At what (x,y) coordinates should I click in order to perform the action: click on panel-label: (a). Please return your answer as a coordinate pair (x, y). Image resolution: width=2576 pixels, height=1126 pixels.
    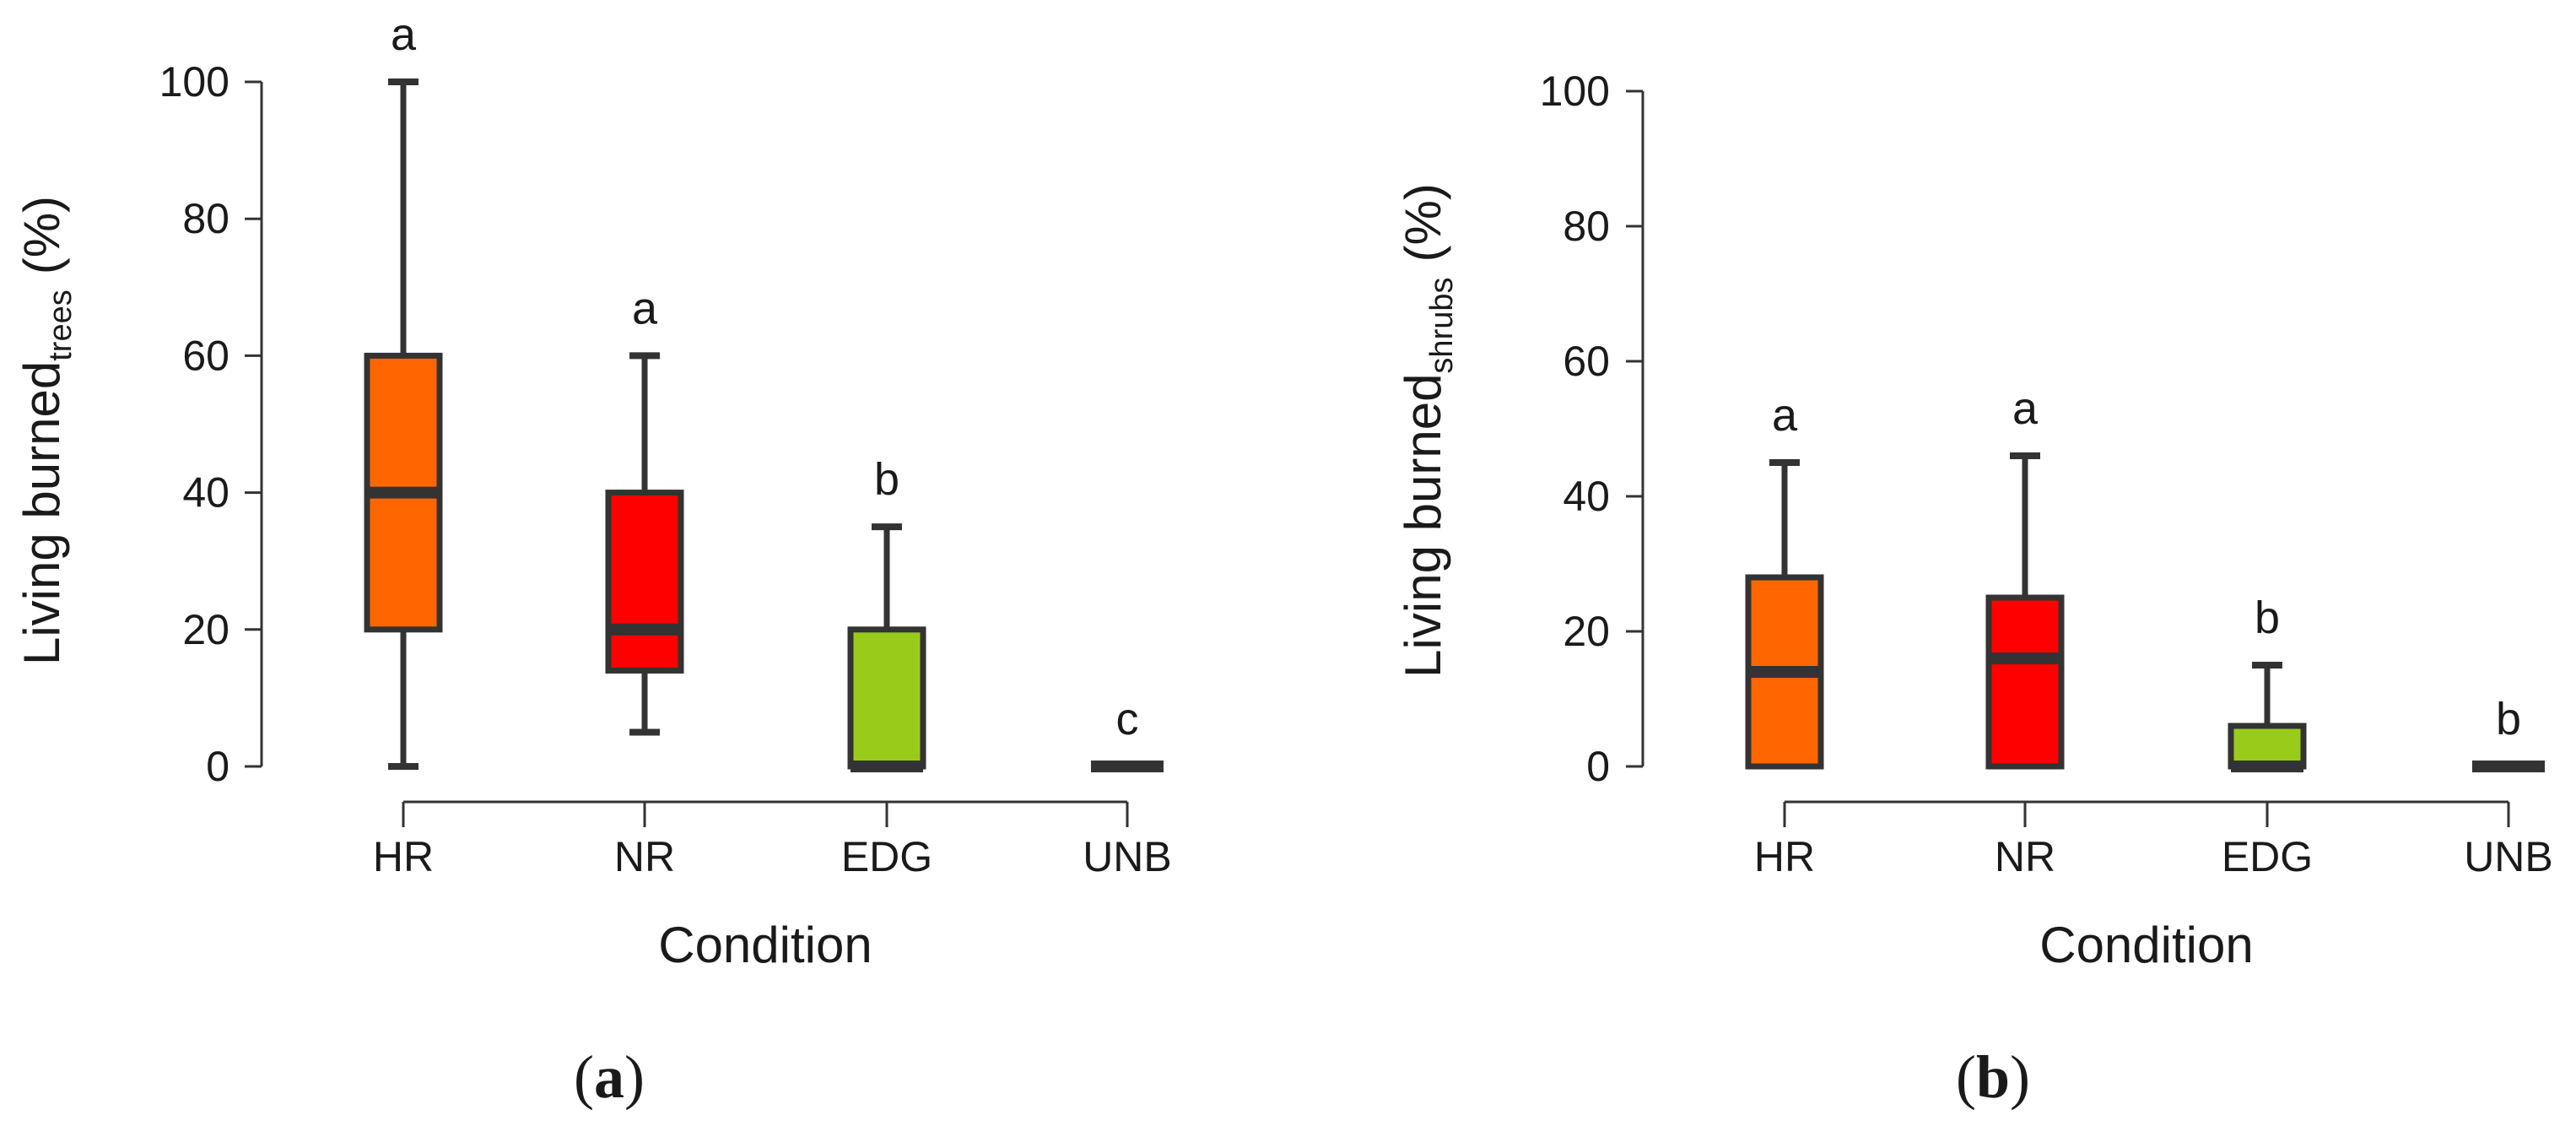
    Looking at the image, I should click on (609, 1077).